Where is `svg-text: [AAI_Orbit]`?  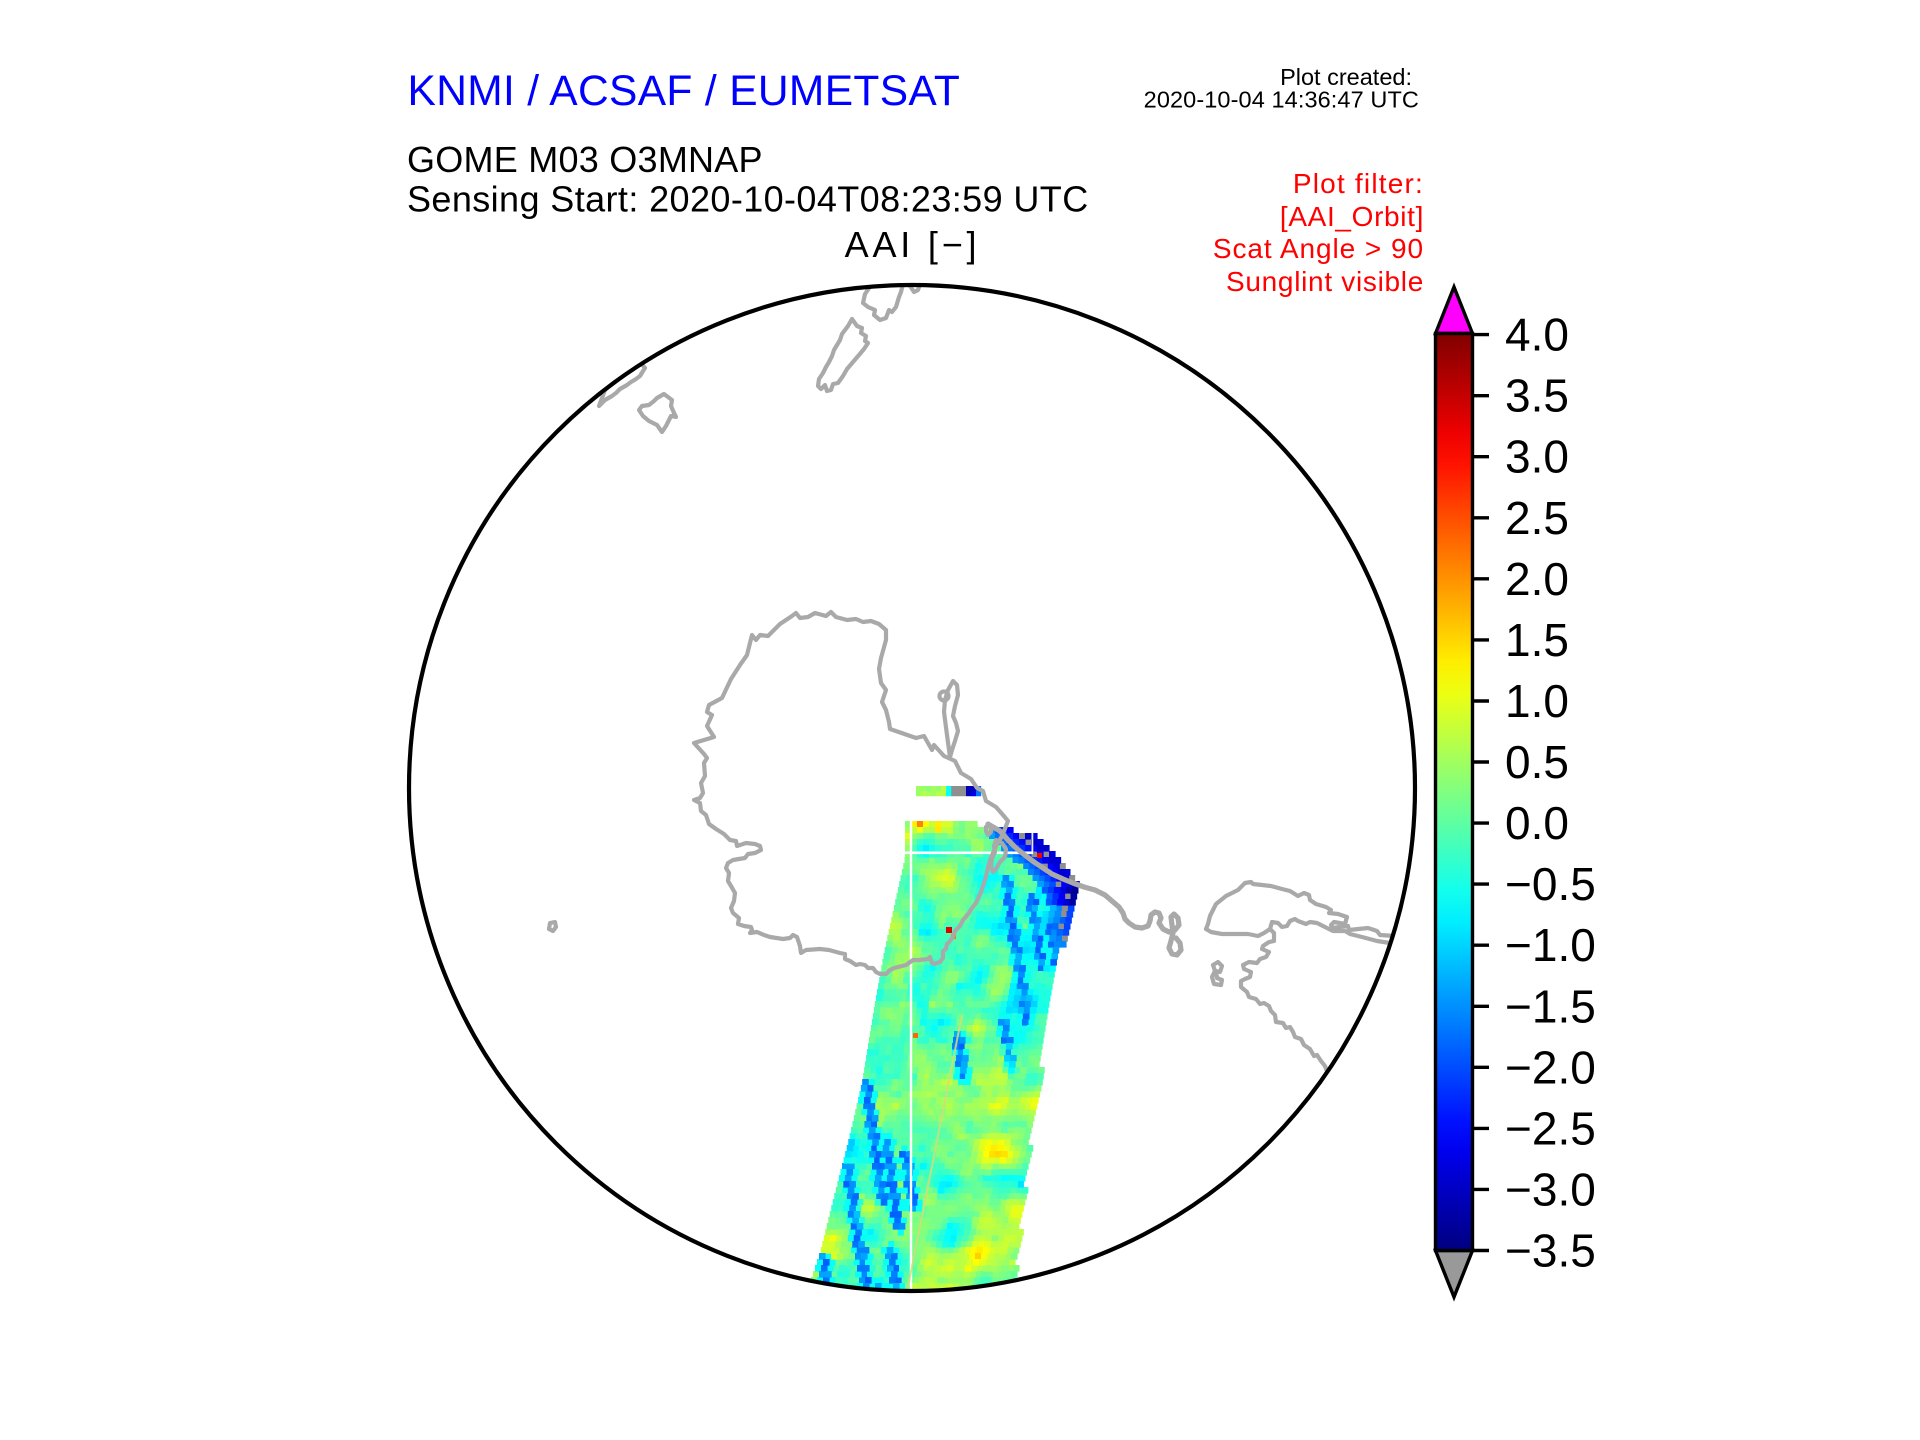
svg-text: [AAI_Orbit] is located at coordinates (1352, 216).